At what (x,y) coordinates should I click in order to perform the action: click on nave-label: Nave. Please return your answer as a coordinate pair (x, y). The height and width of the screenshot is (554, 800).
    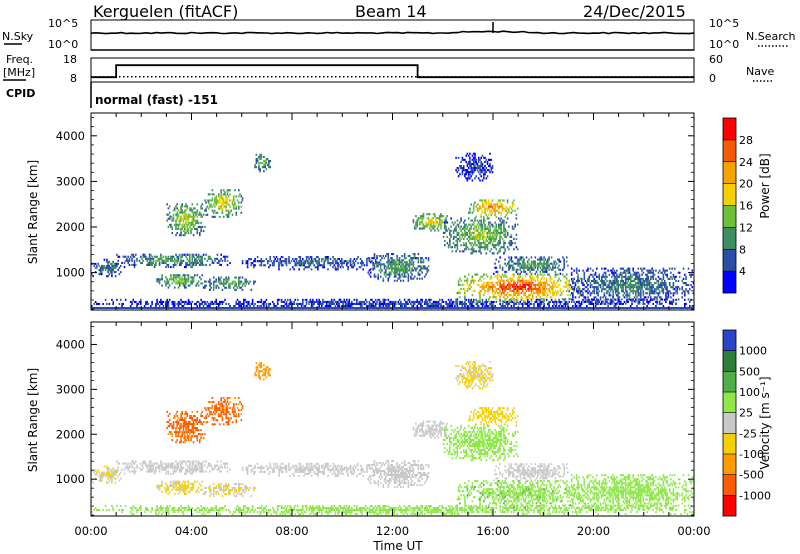
    Looking at the image, I should click on (760, 71).